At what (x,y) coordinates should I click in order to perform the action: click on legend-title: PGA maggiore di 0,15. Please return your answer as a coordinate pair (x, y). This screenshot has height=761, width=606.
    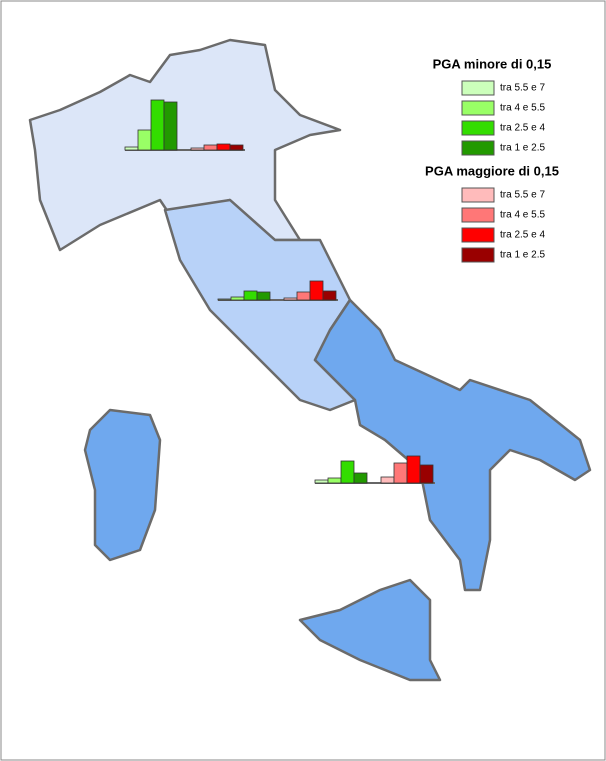
    Looking at the image, I should click on (492, 170).